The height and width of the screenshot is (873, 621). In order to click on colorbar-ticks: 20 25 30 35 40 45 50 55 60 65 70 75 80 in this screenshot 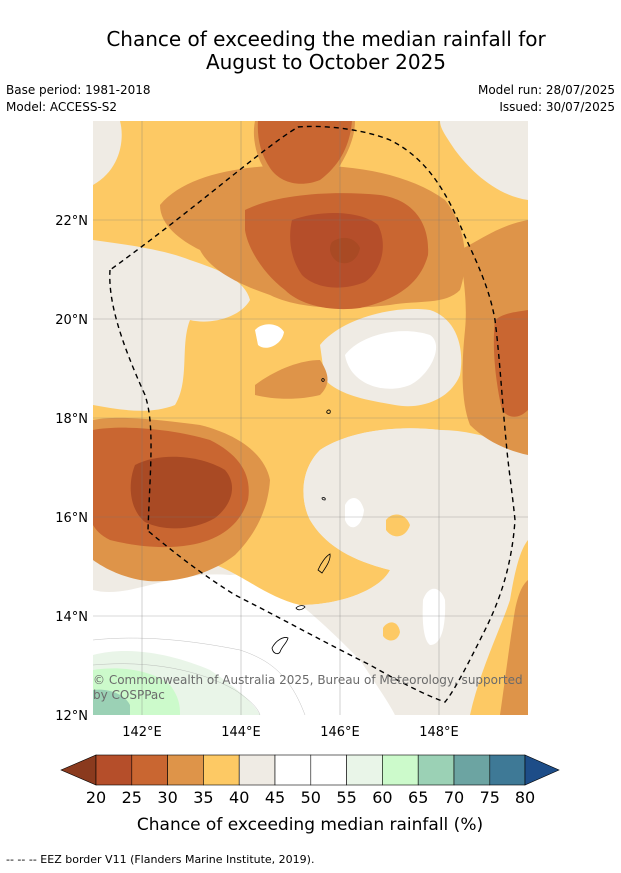, I will do `click(310, 797)`.